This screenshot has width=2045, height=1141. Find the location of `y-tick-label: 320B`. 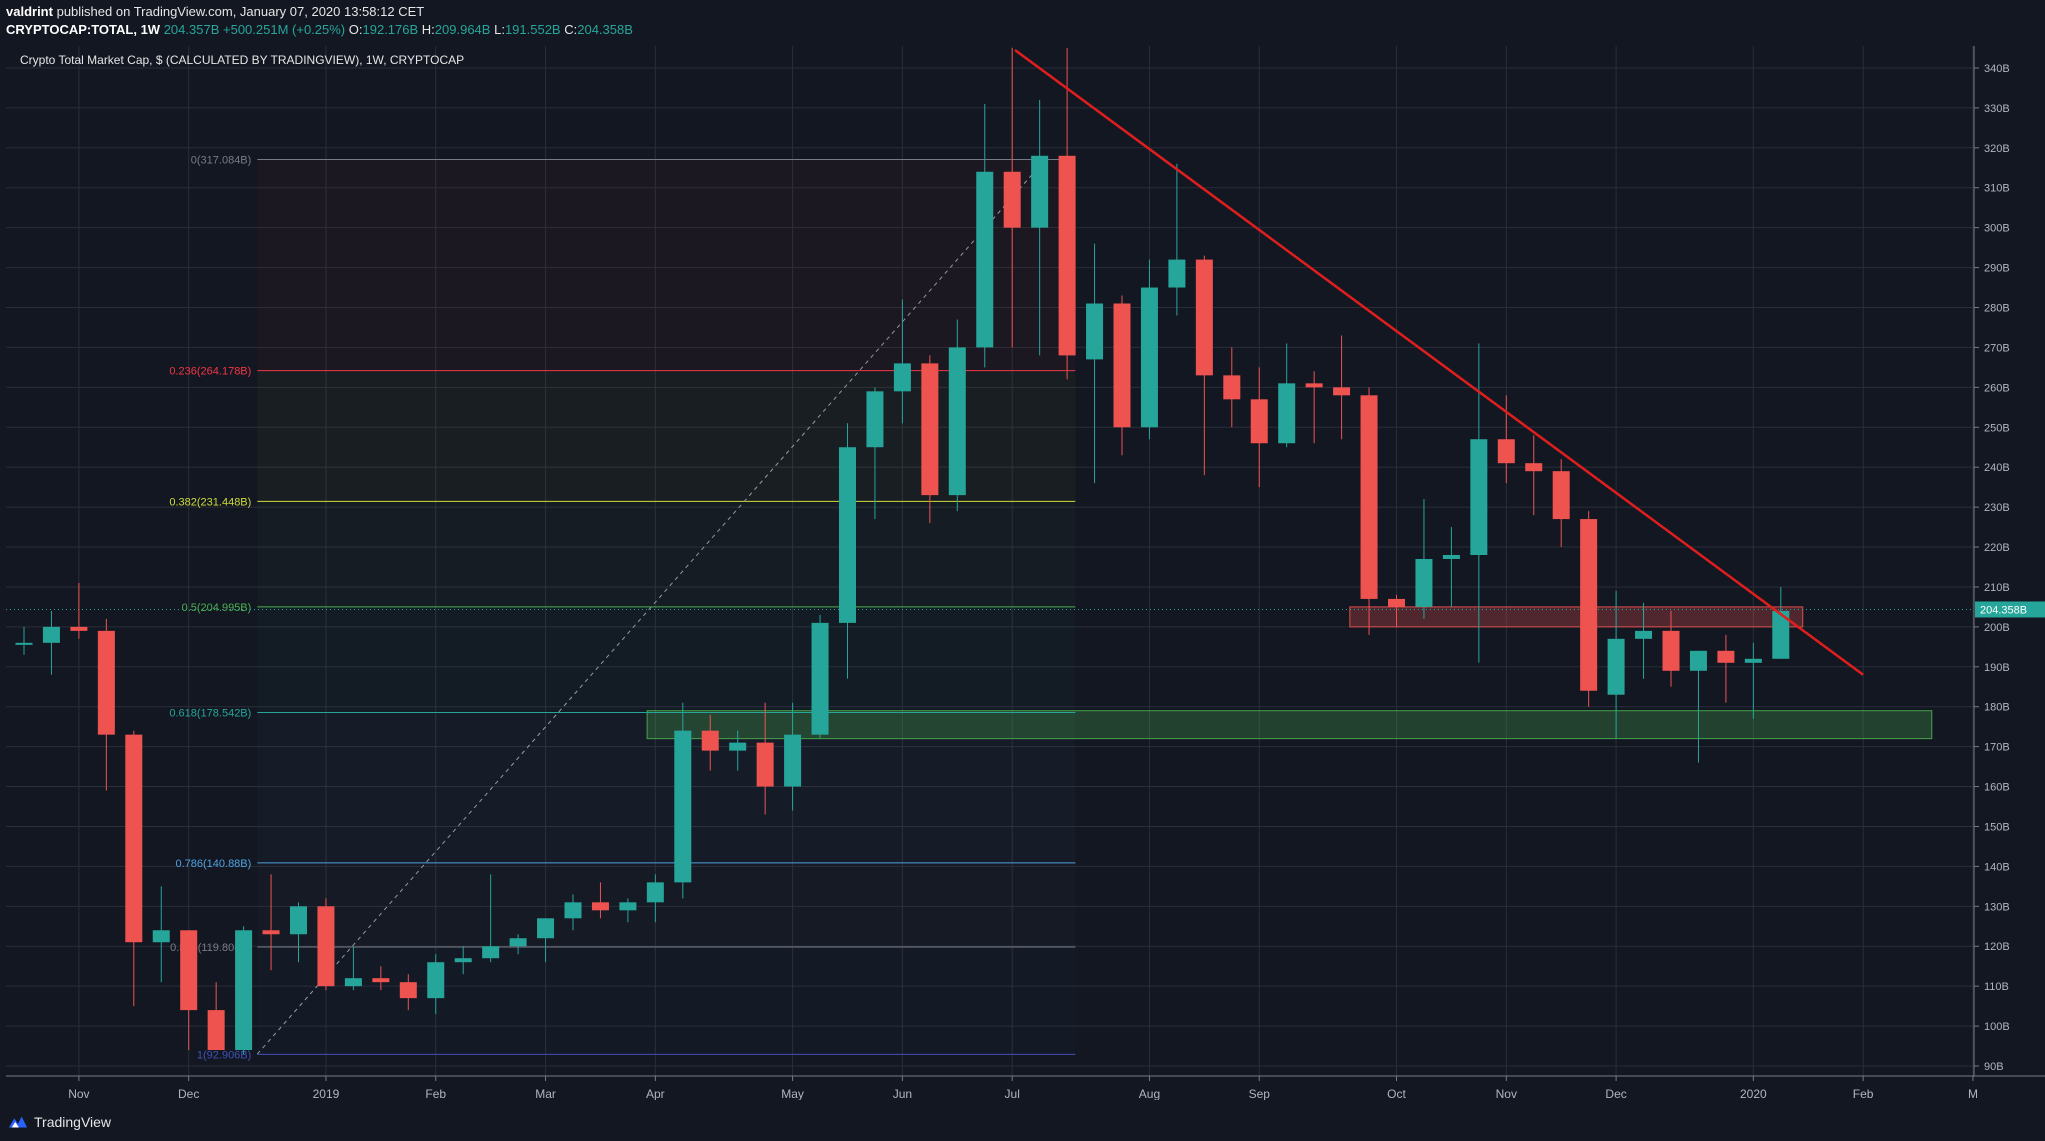

y-tick-label: 320B is located at coordinates (1997, 149).